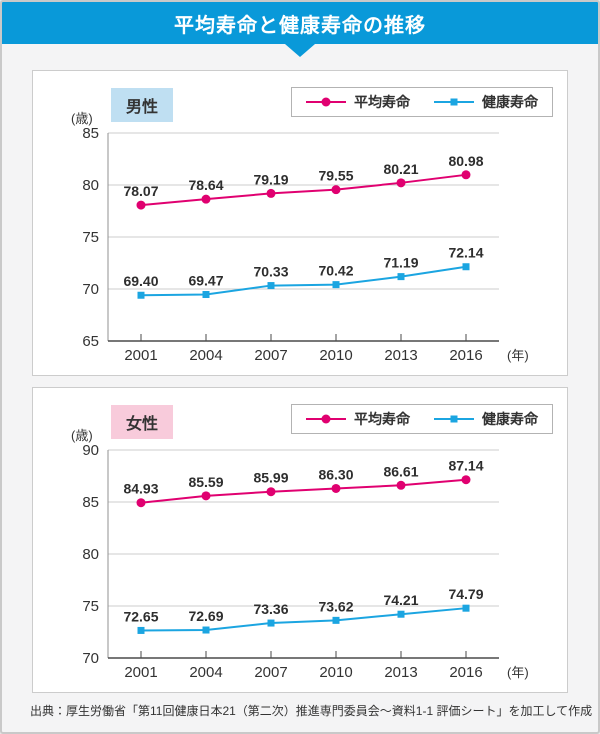  Describe the element at coordinates (140, 281) in the screenshot. I see `value-label: 69.40` at that location.